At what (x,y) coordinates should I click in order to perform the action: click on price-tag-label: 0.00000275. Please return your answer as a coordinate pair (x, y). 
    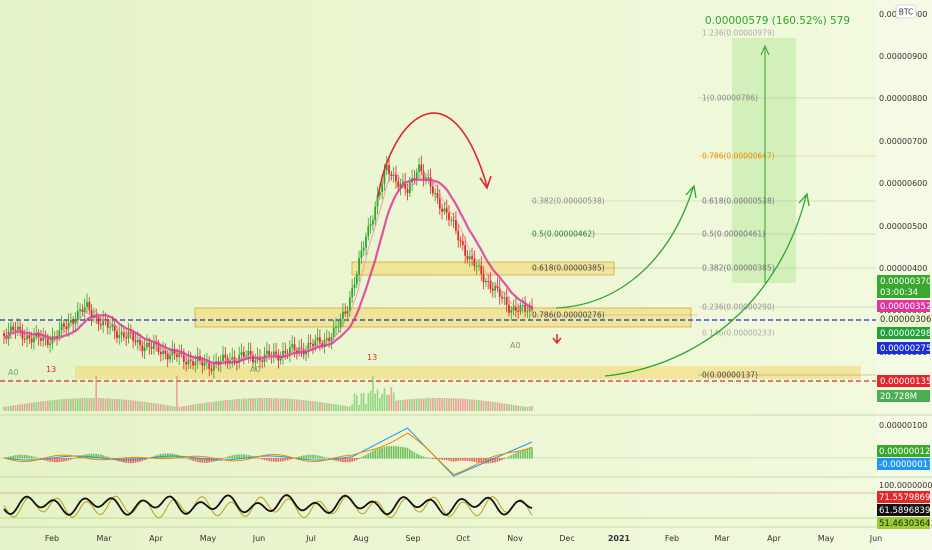
    Looking at the image, I should click on (905, 349).